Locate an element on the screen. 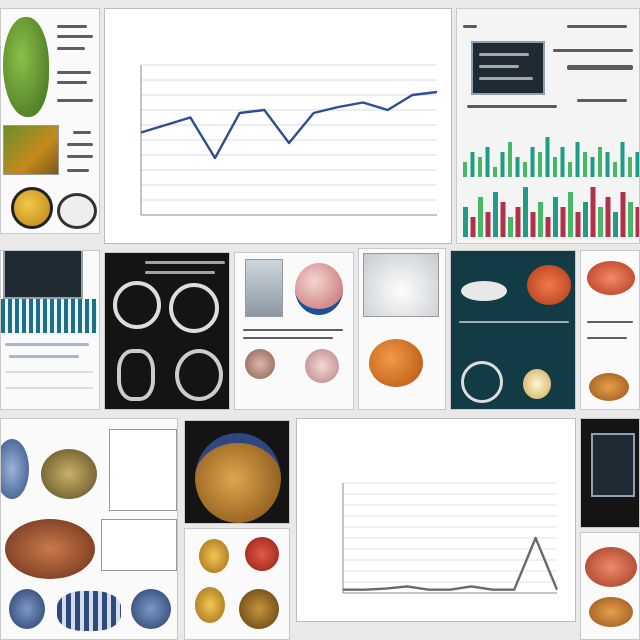  dark-monitor-sheet is located at coordinates (610, 473).